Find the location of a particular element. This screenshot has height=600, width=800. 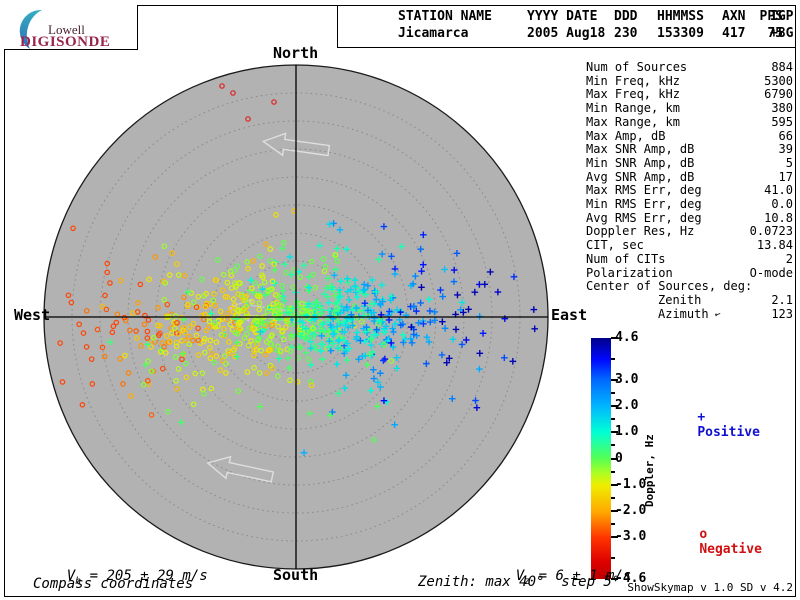

header-field-label: AXN is located at coordinates (734, 16).